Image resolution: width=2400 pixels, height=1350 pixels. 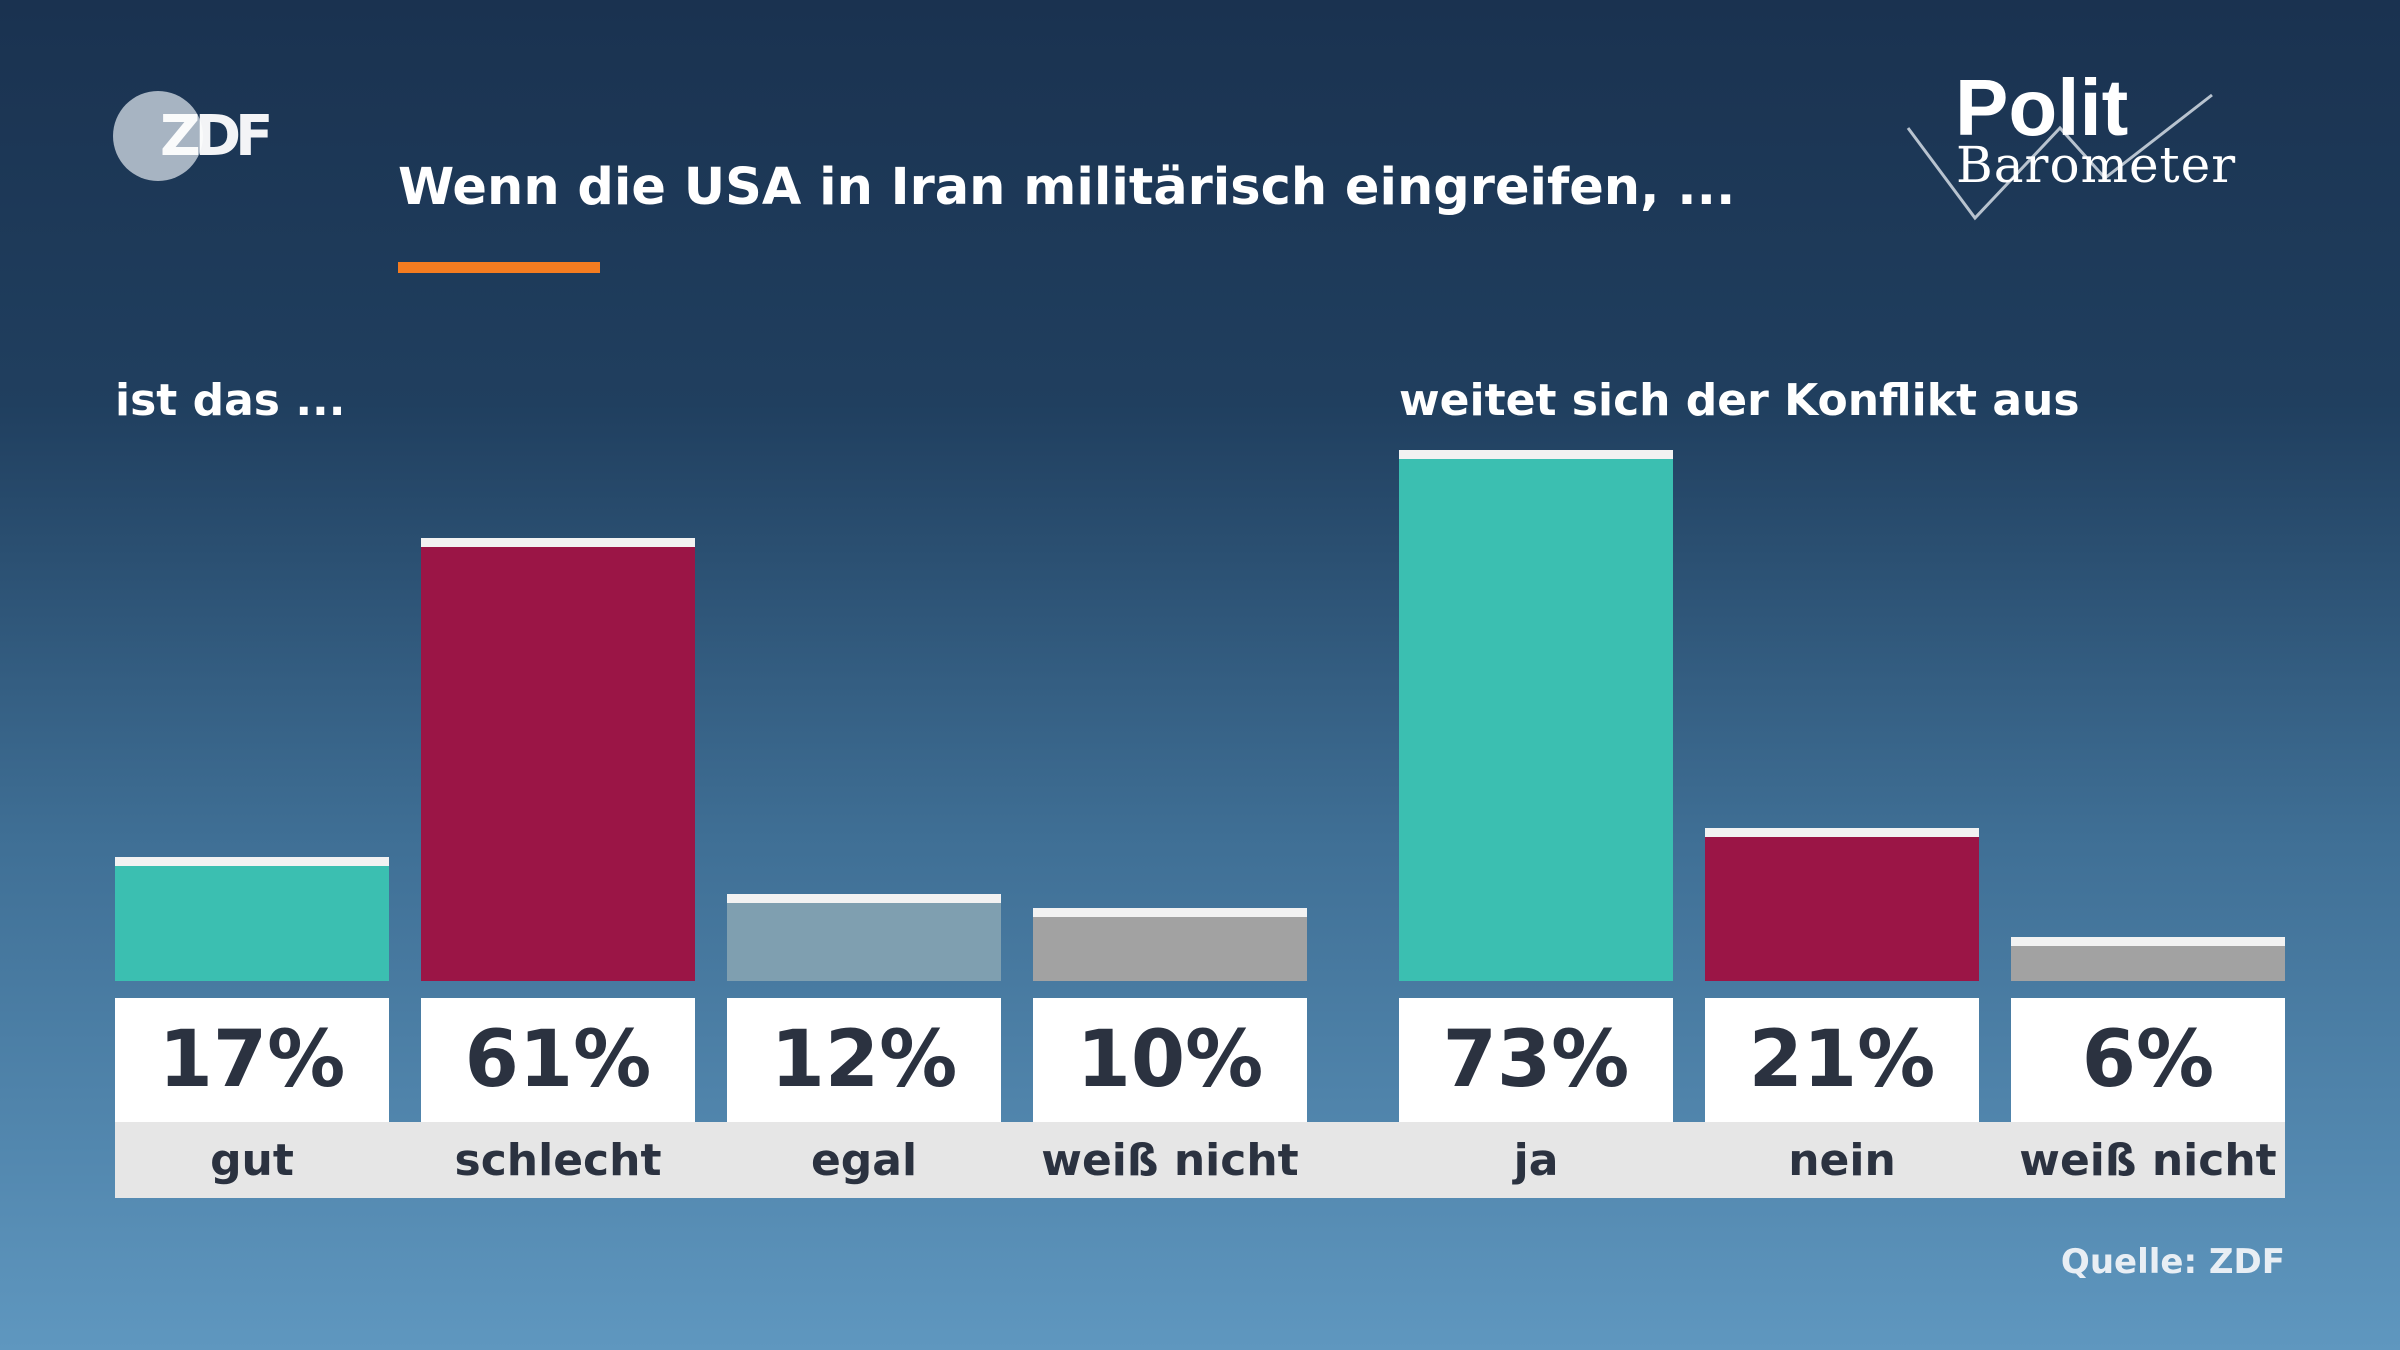 I want to click on value-label: 61%, so click(x=558, y=1060).